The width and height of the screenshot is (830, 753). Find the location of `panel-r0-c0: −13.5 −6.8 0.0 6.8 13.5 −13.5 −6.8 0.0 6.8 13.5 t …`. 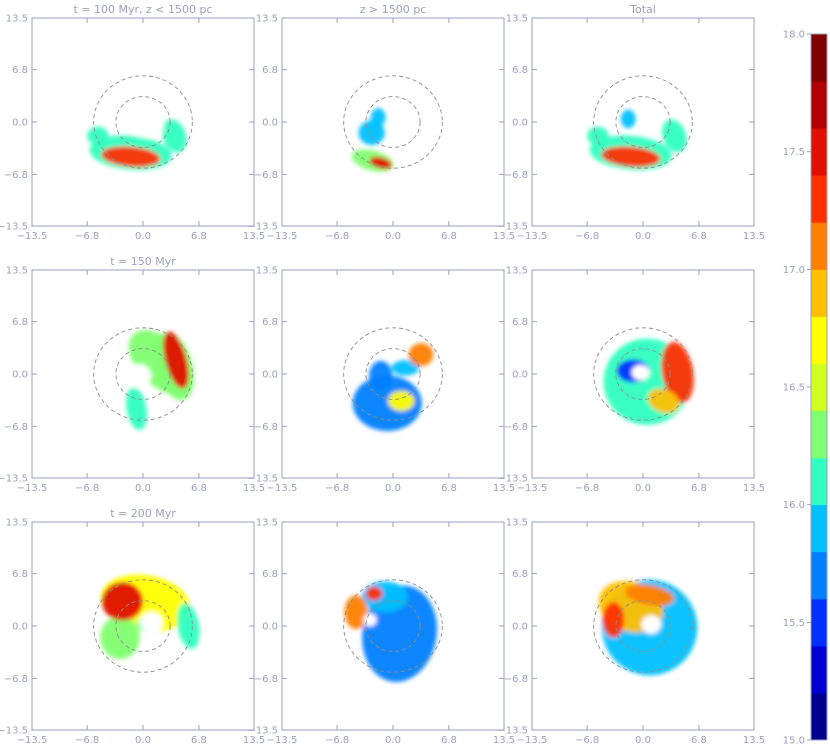

panel-r0-c0: −13.5 −6.8 0.0 6.8 13.5 −13.5 −6.8 0.0 6.8 13.5 t … is located at coordinates (132, 122).